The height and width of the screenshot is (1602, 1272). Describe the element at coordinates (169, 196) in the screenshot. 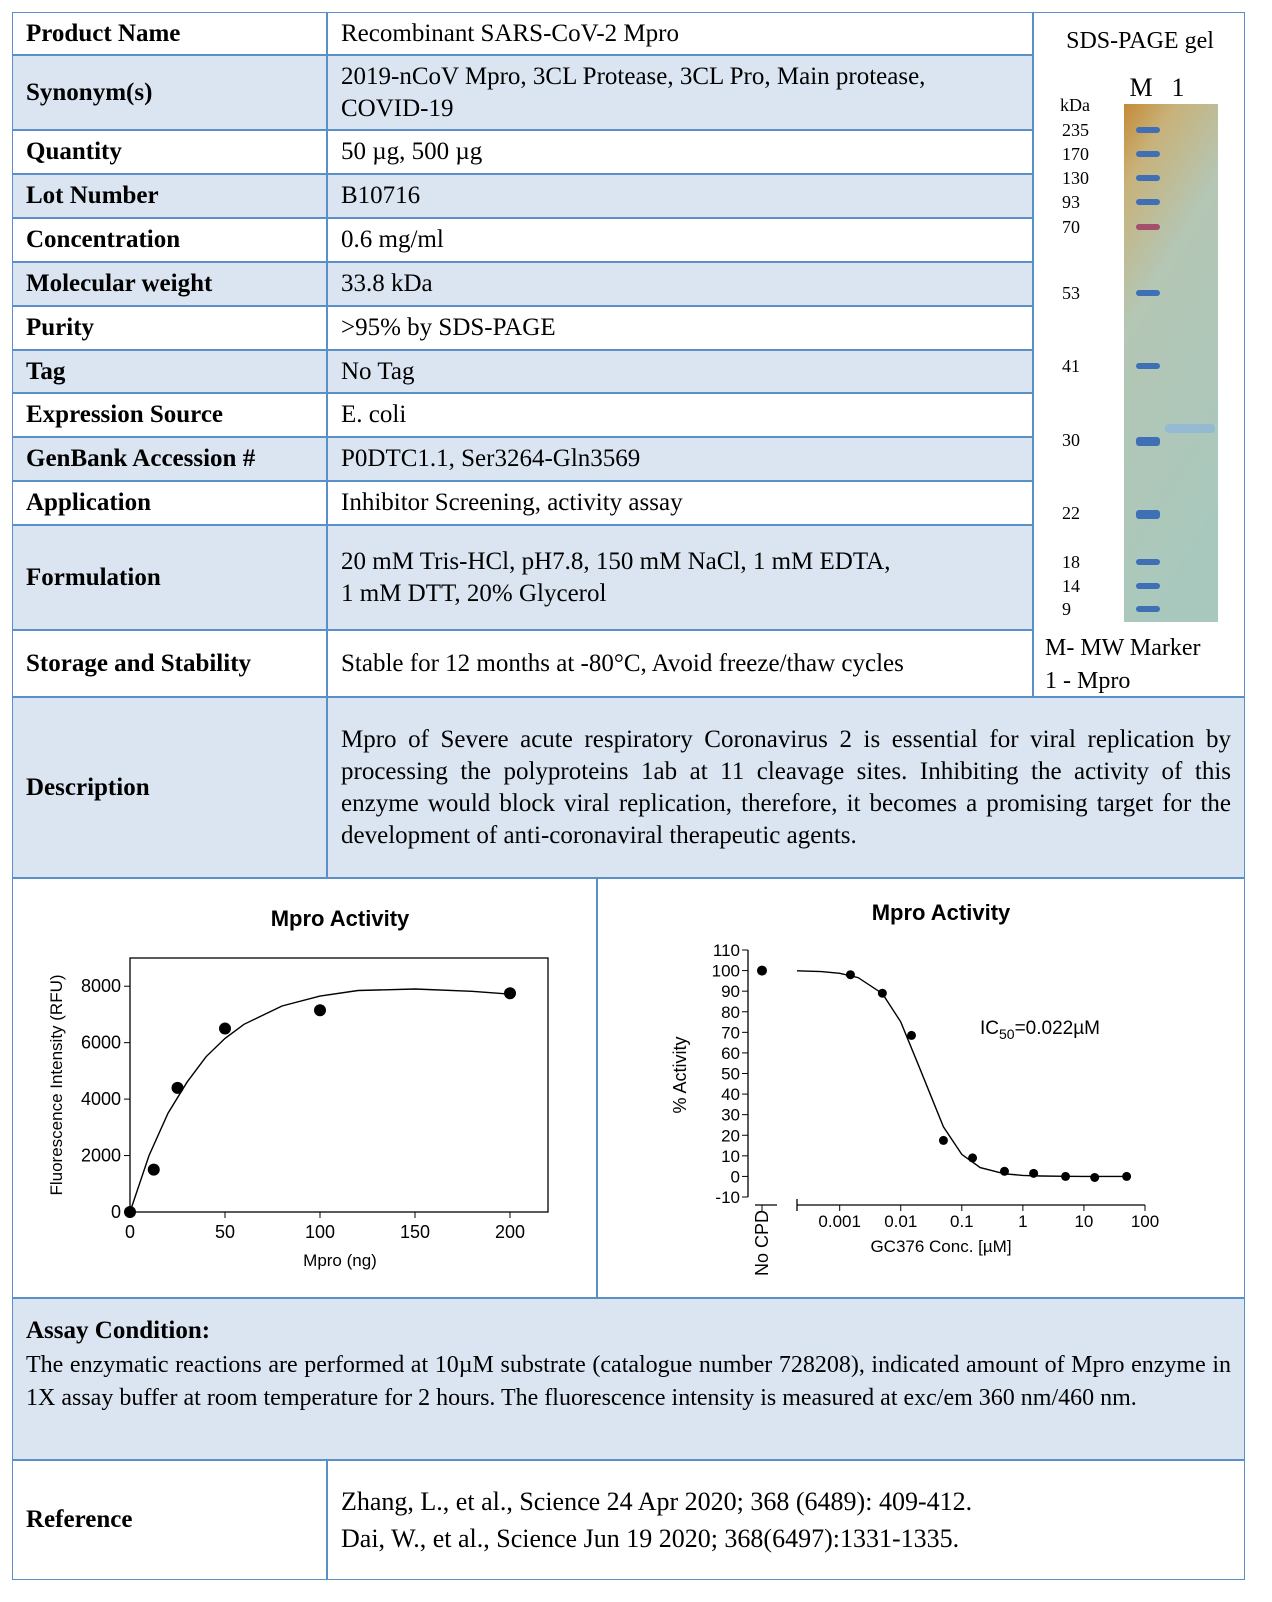

I see `row-label: Lot Number` at that location.